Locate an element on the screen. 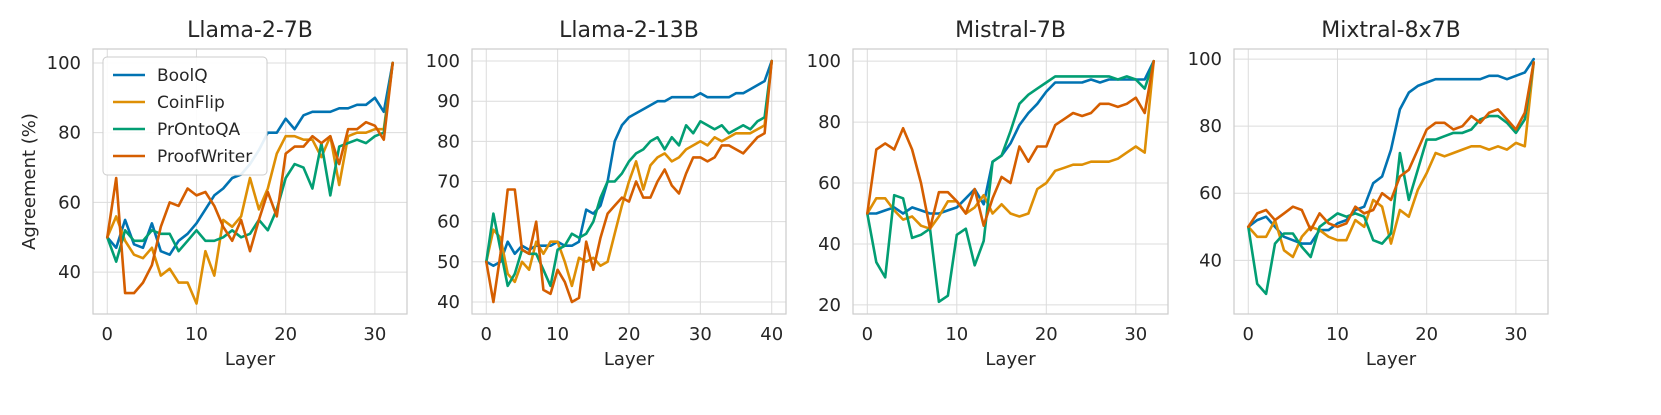 The image size is (1661, 415). legend-item-proofwriter: ProofWriter is located at coordinates (182, 157).